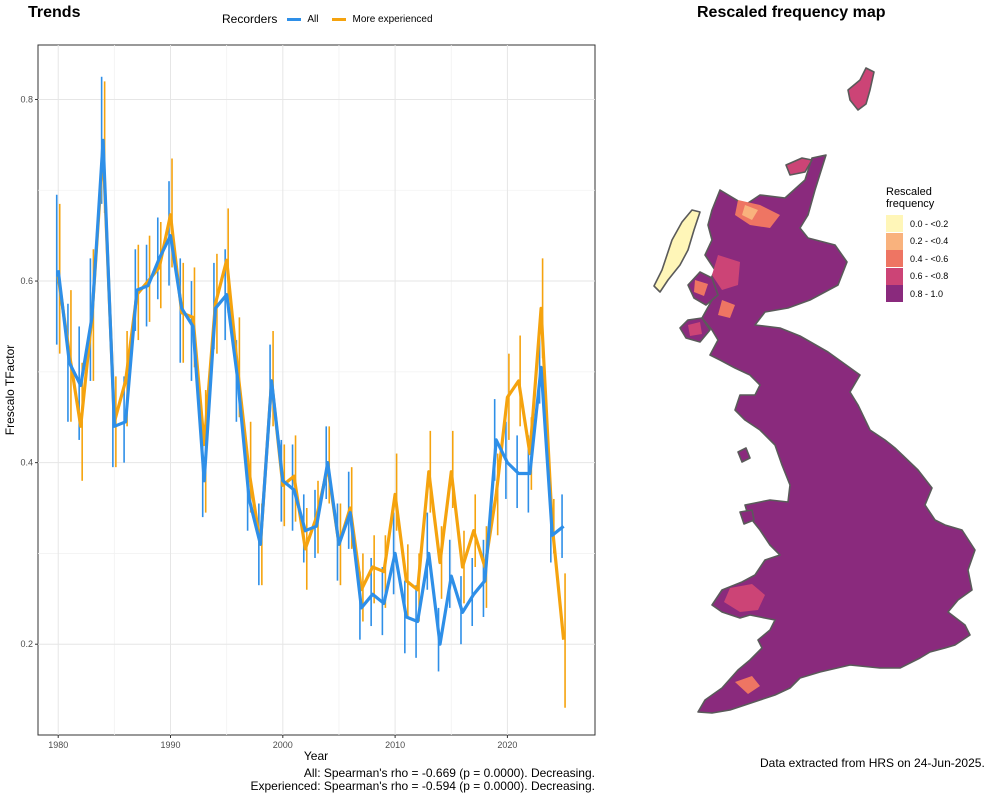 This screenshot has width=1000, height=800. What do you see at coordinates (26, 463) in the screenshot?
I see `y-tick-label: 0.4` at bounding box center [26, 463].